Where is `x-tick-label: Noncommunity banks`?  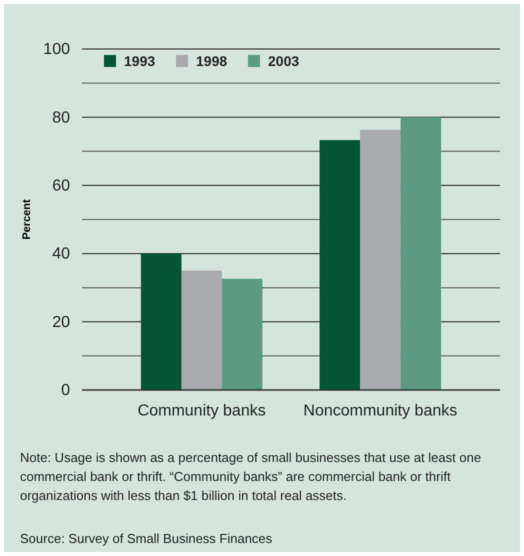 x-tick-label: Noncommunity banks is located at coordinates (380, 411).